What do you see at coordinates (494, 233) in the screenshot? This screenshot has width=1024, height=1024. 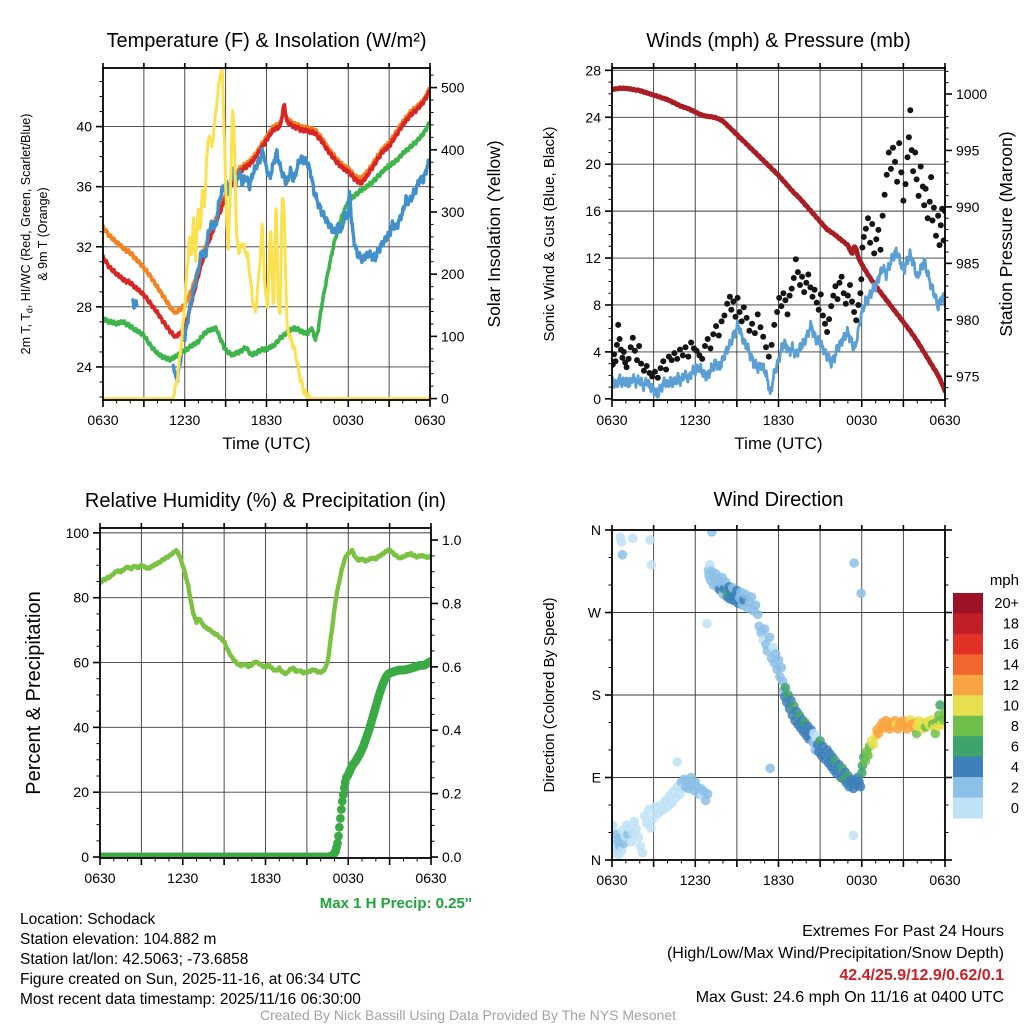 I see `right-axis-label: Solar Insolation (Yellow)` at bounding box center [494, 233].